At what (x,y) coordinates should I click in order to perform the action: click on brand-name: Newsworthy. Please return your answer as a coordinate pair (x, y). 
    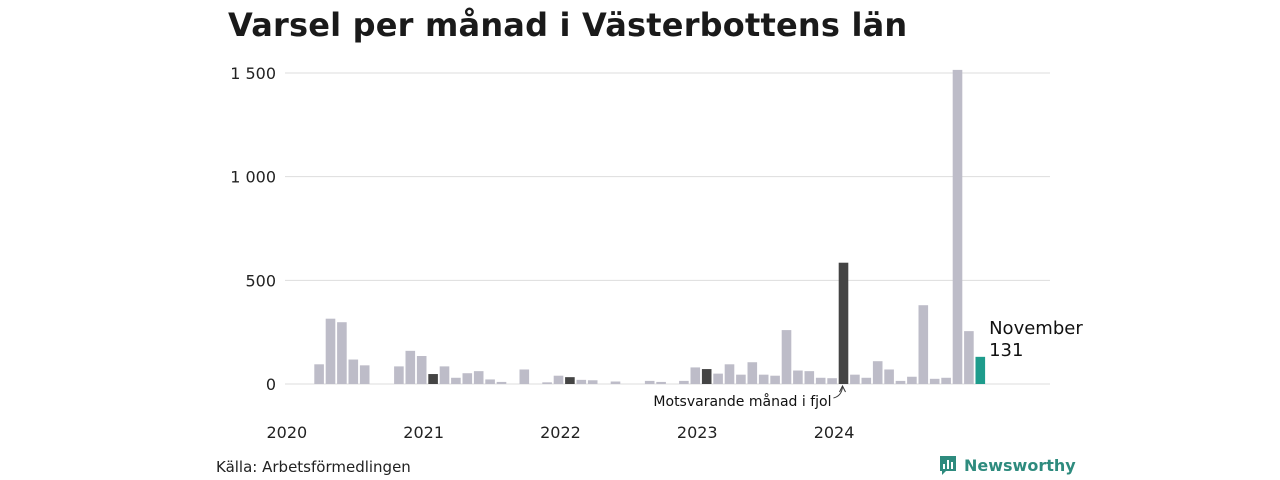
    Looking at the image, I should click on (1020, 465).